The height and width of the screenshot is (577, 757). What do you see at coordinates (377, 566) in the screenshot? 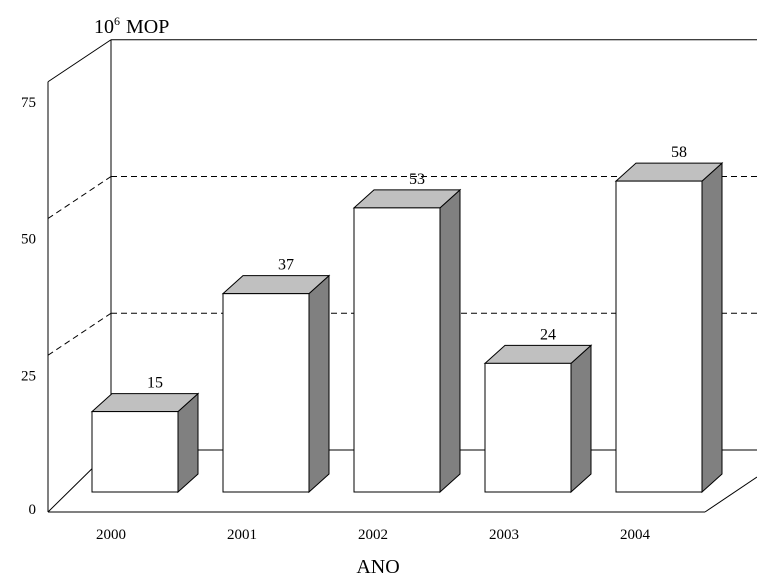
I see `x-axis-title: ANO` at bounding box center [377, 566].